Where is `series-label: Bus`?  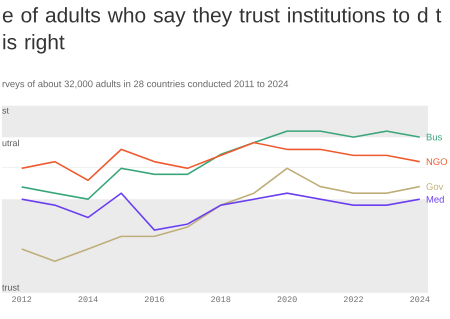
series-label: Bus is located at coordinates (434, 137).